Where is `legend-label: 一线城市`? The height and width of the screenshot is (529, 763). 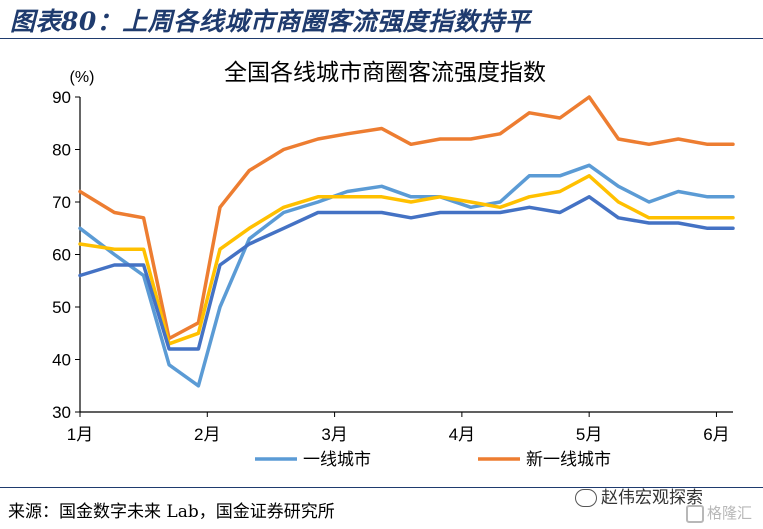 legend-label: 一线城市 is located at coordinates (337, 460).